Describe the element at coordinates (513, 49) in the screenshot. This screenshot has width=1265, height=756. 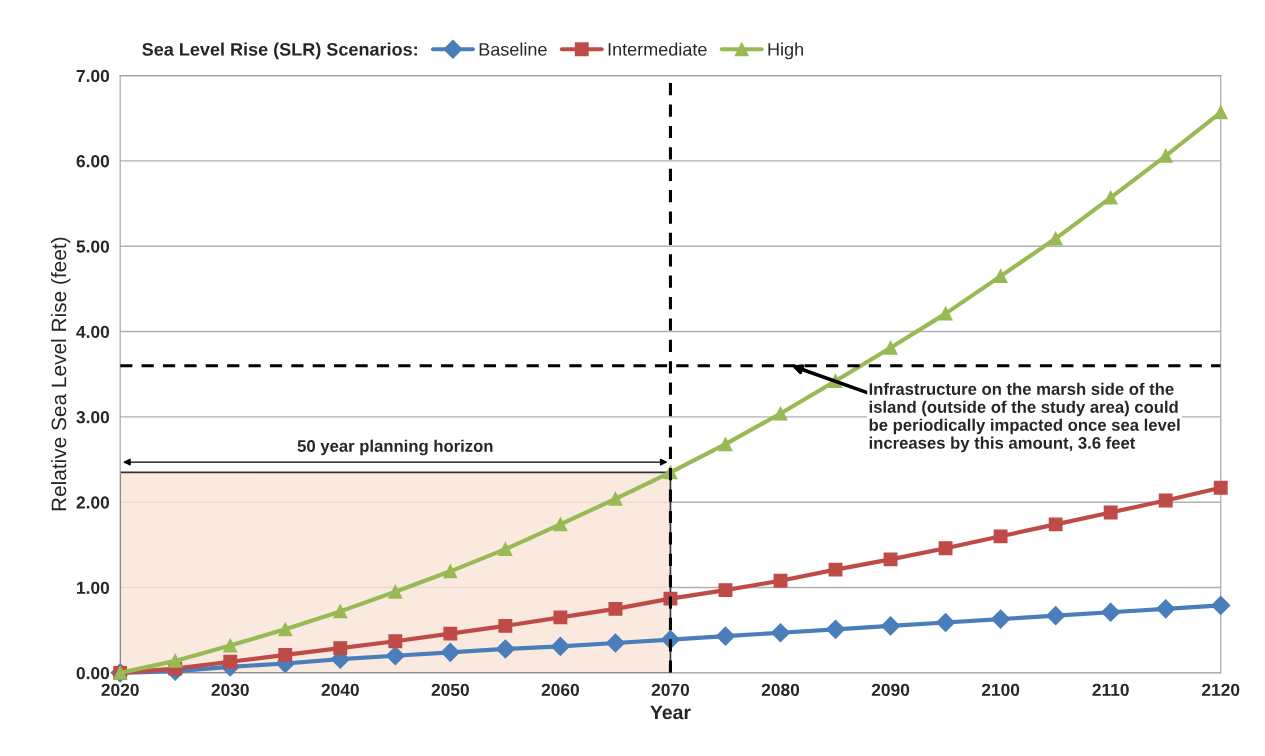
I see `legend-label: Baseline` at that location.